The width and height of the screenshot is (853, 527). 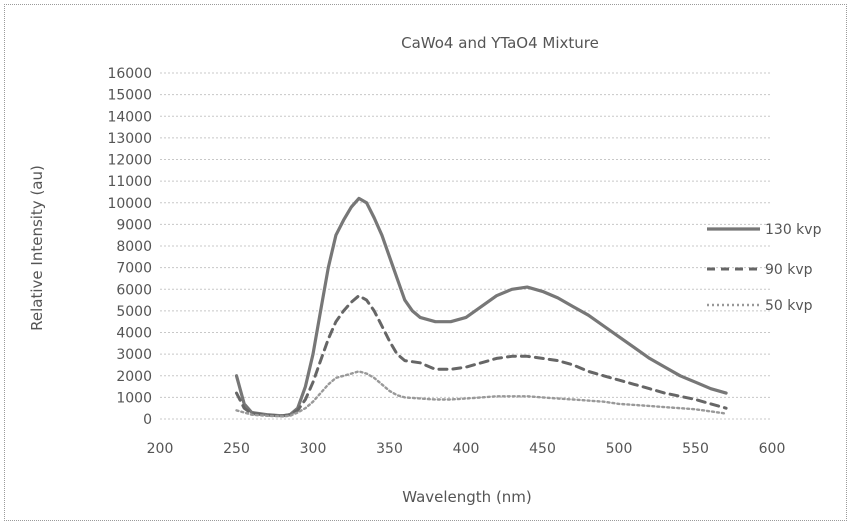 What do you see at coordinates (542, 449) in the screenshot?
I see `x-tick-label: 450` at bounding box center [542, 449].